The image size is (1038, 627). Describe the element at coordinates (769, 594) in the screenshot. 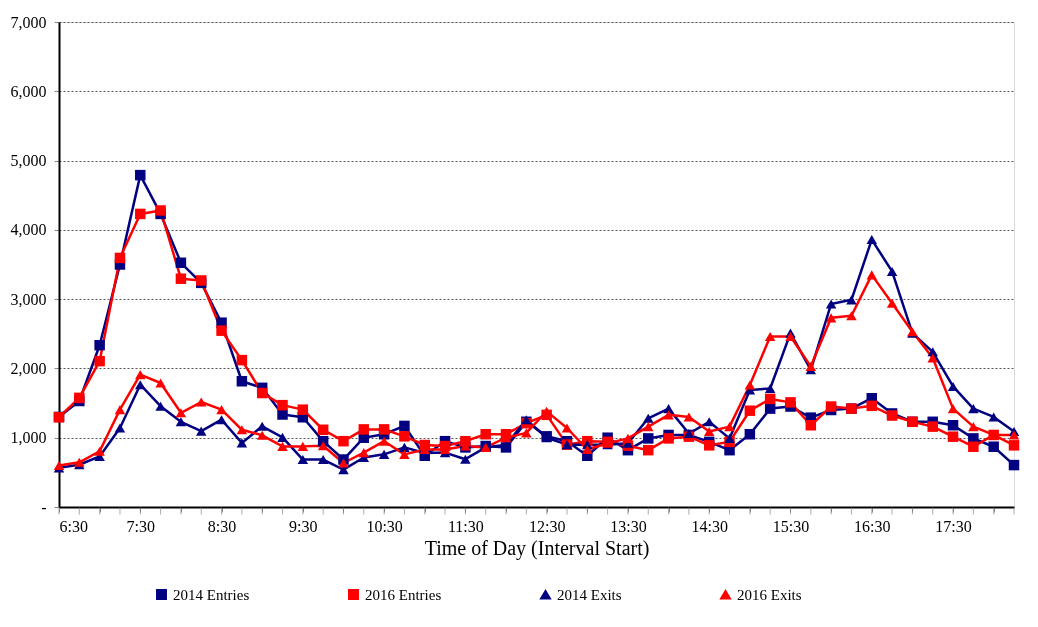

I see `legend-label: 2016 Exits` at that location.